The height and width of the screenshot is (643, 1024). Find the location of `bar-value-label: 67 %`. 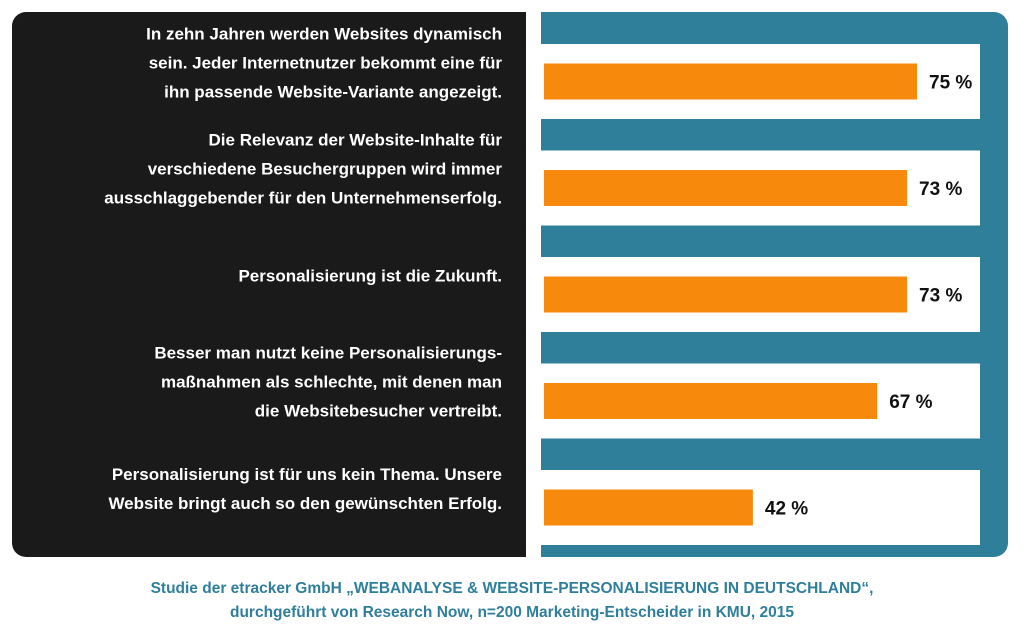

bar-value-label: 67 % is located at coordinates (910, 402).